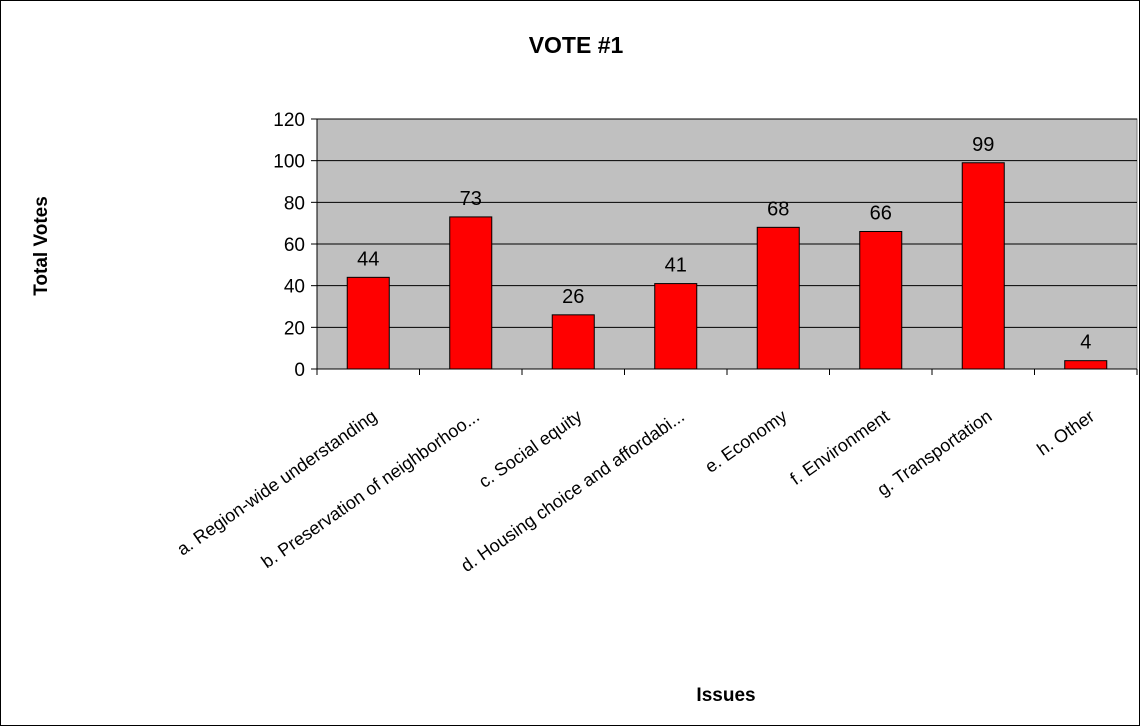 The image size is (1140, 727). Describe the element at coordinates (573, 297) in the screenshot. I see `data-label: 26` at that location.